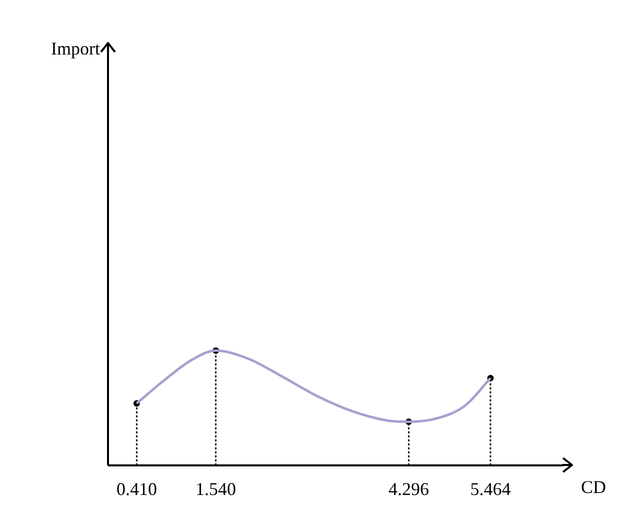 This screenshot has height=523, width=625. I want to click on text: Import, so click(75, 48).